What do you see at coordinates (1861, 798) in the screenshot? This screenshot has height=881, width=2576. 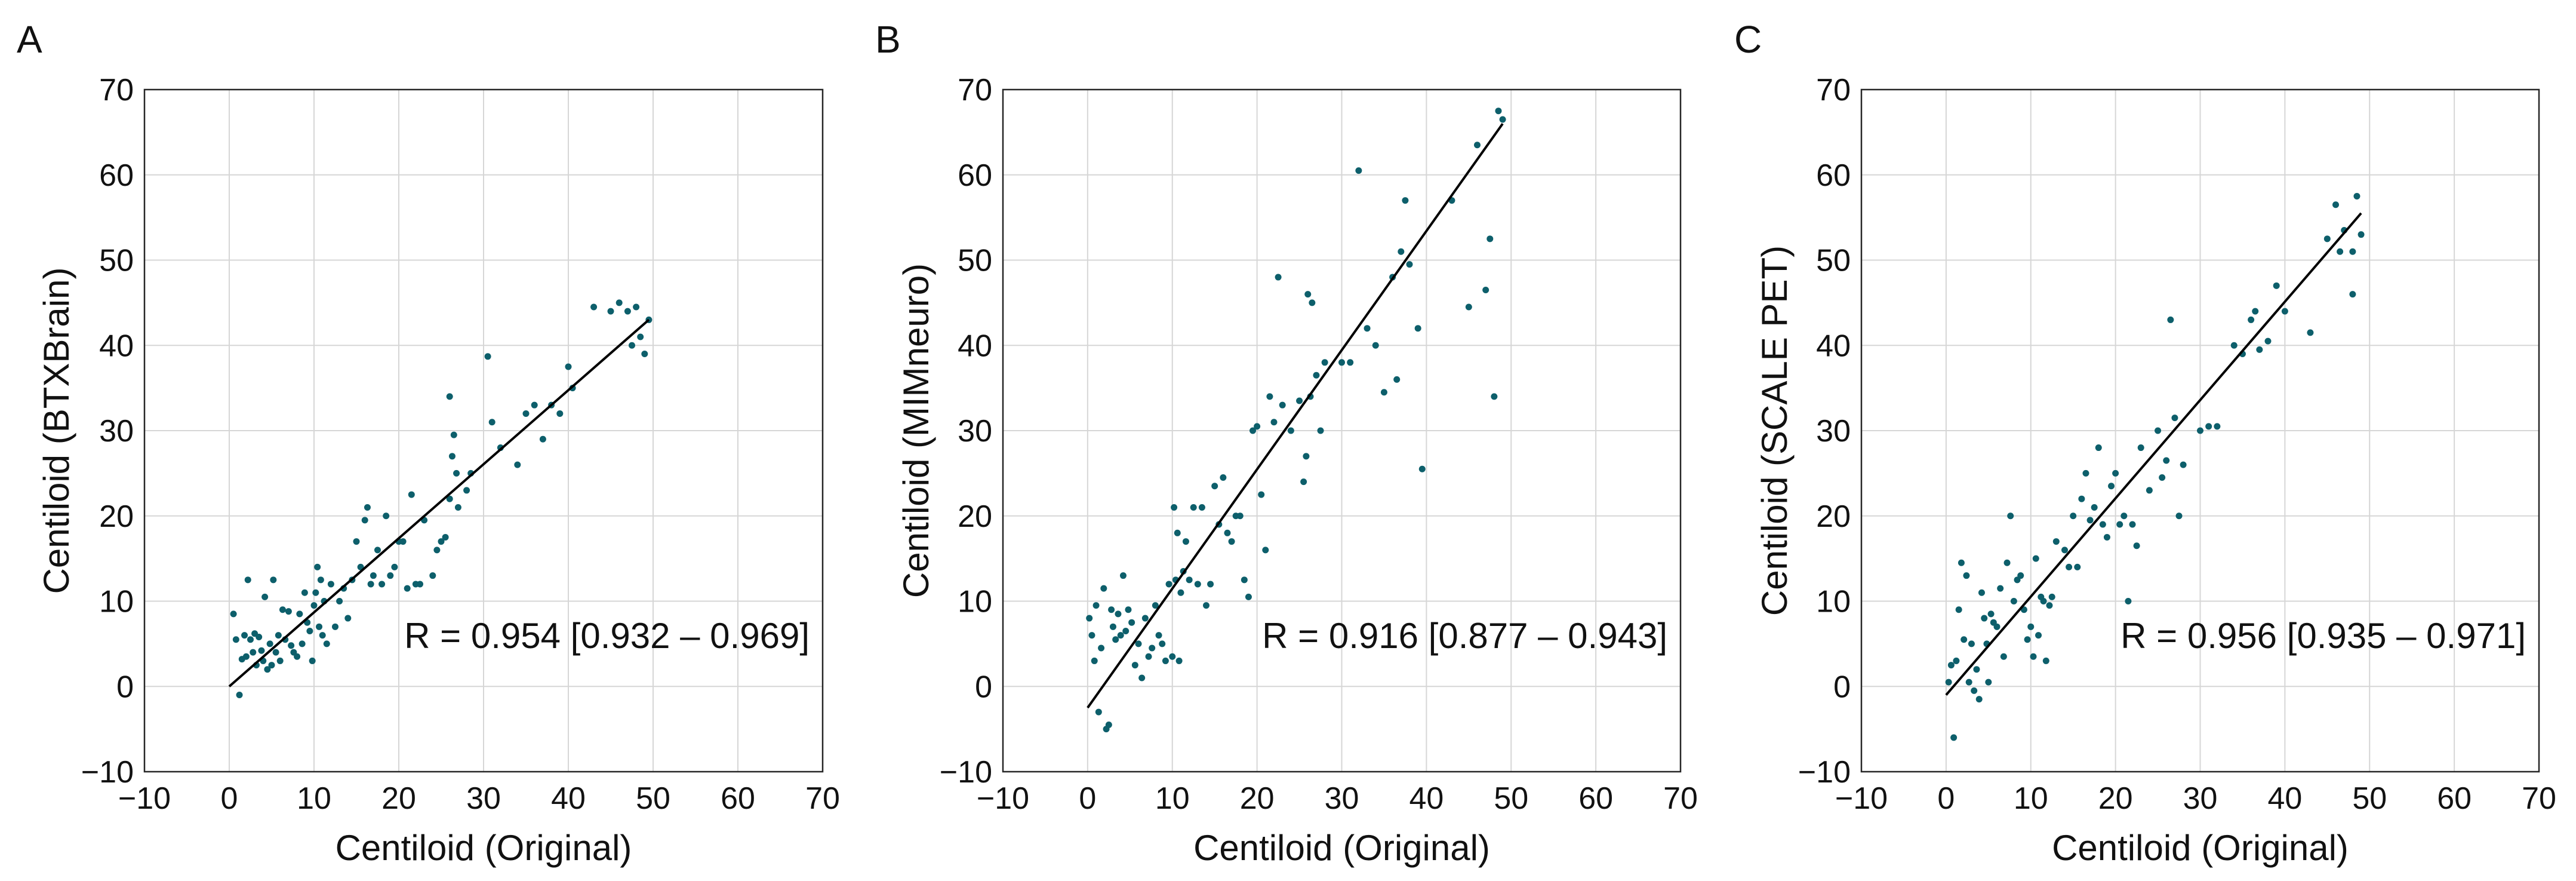 I see `x-tick-label: −10` at bounding box center [1861, 798].